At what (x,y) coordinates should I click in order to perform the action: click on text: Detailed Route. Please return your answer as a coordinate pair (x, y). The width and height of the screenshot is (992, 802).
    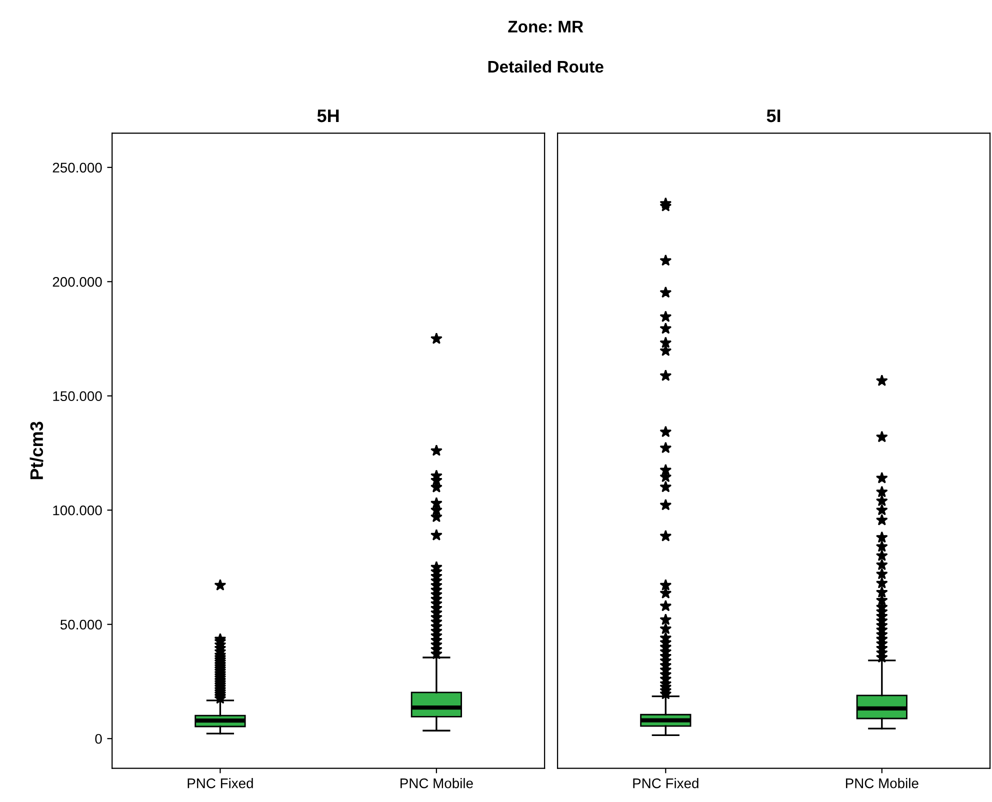
    Looking at the image, I should click on (546, 66).